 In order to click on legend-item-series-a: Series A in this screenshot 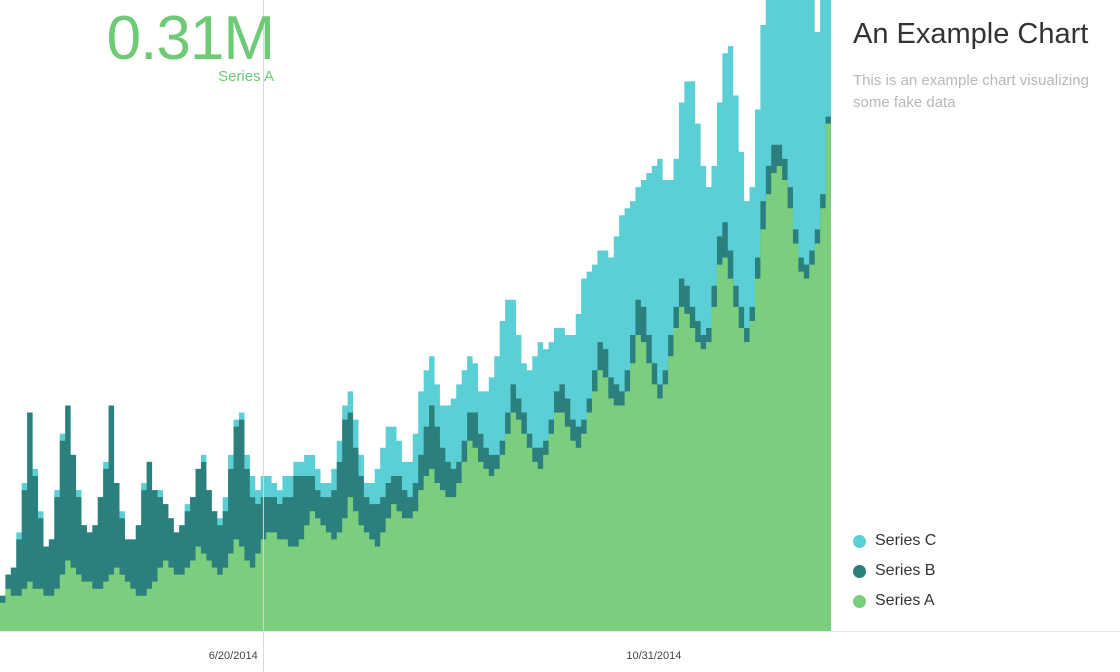, I will do `click(894, 601)`.